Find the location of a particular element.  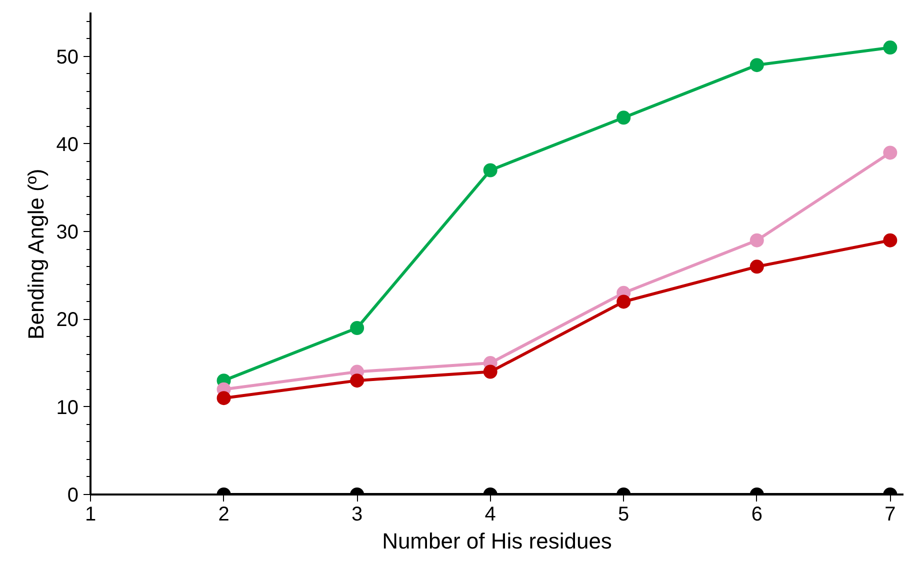

y-tick-label: 50 is located at coordinates (67, 57).